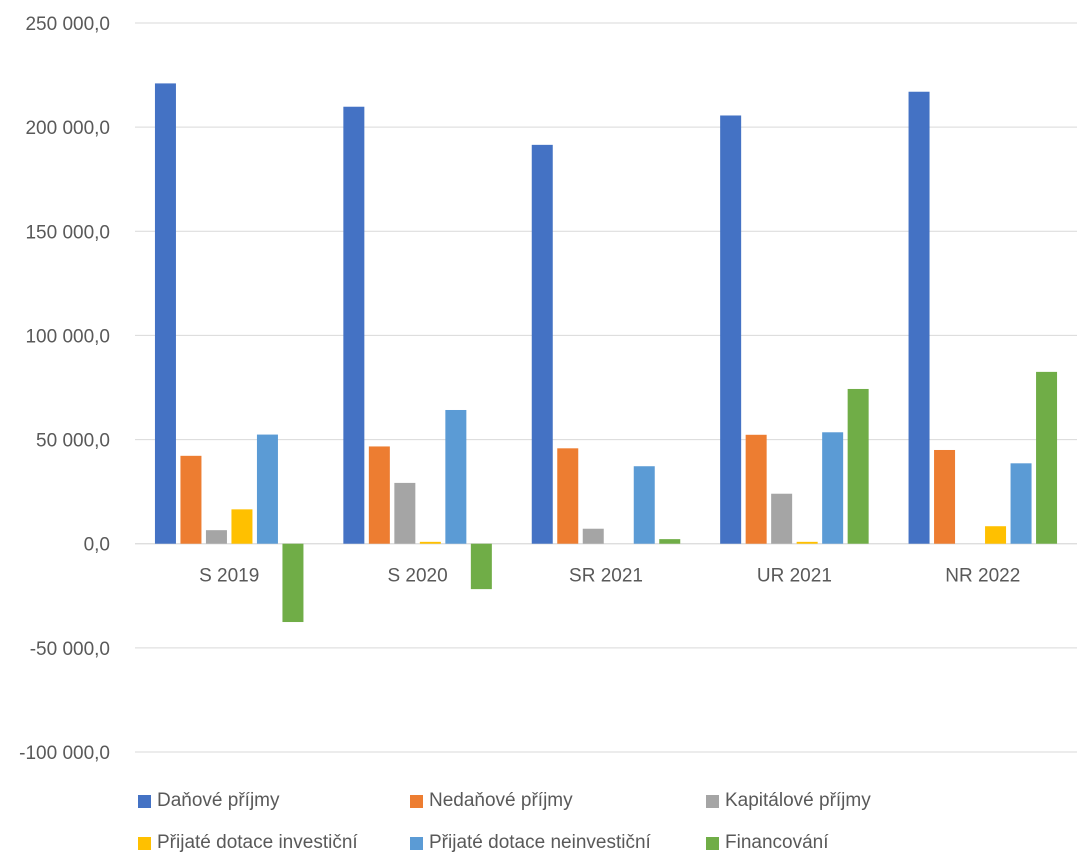 The height and width of the screenshot is (861, 1088). I want to click on y-tick-label: -50 000,0, so click(70, 649).